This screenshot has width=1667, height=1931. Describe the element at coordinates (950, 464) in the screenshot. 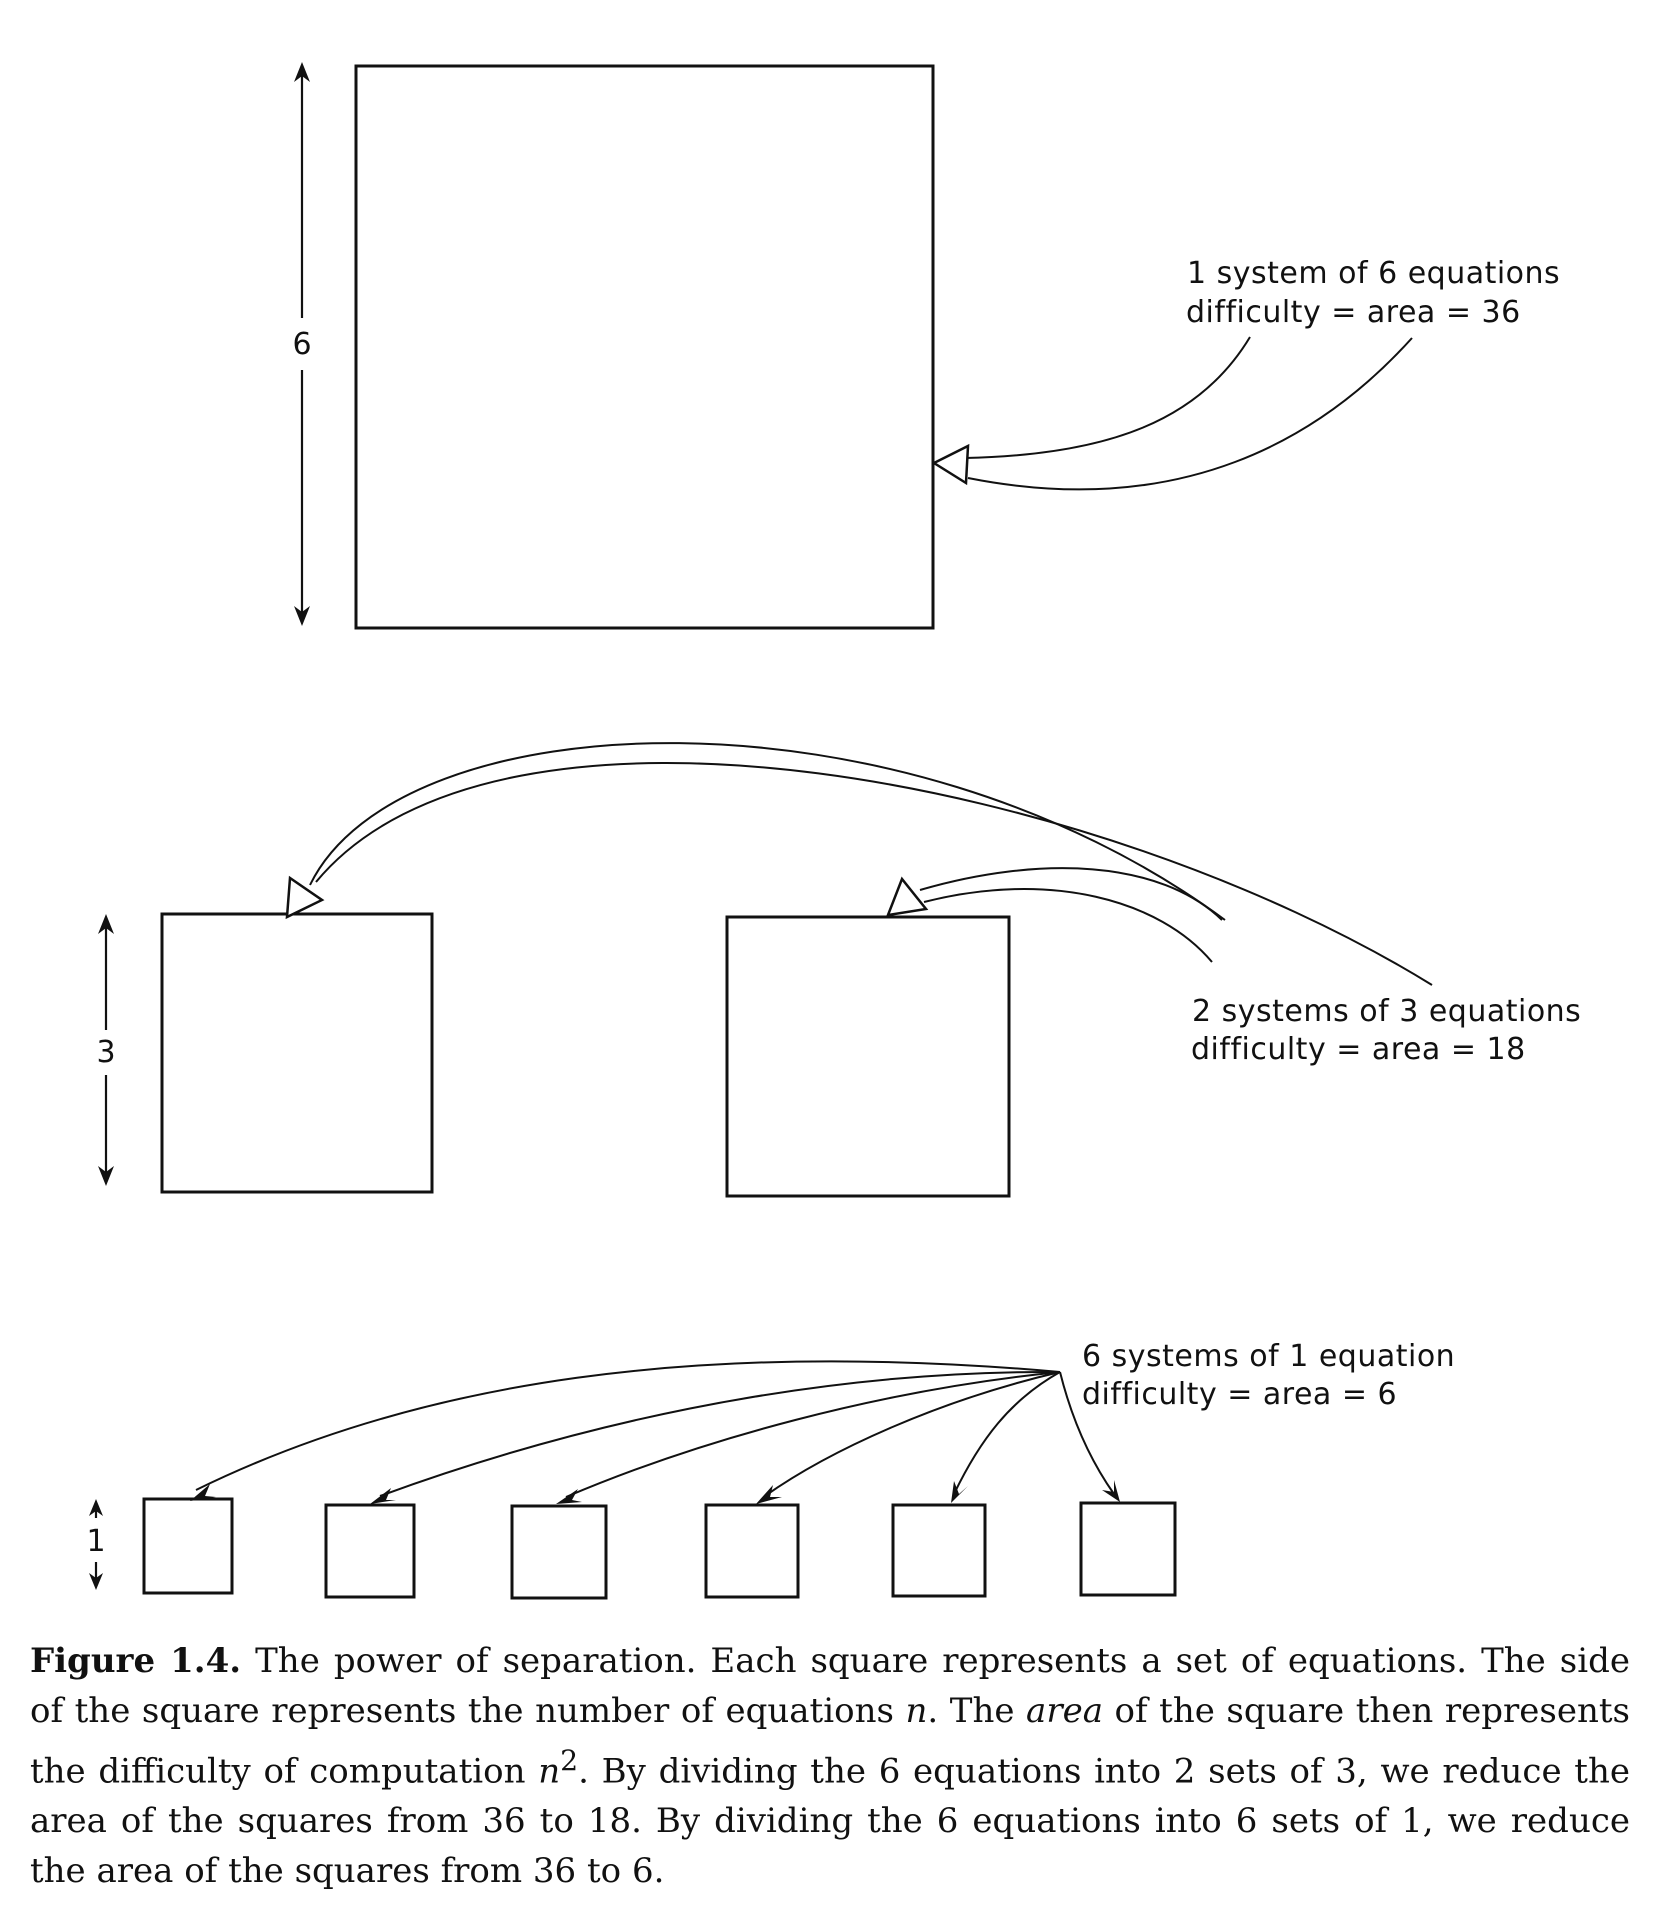

I see `big-open-arrowhead-icon` at that location.